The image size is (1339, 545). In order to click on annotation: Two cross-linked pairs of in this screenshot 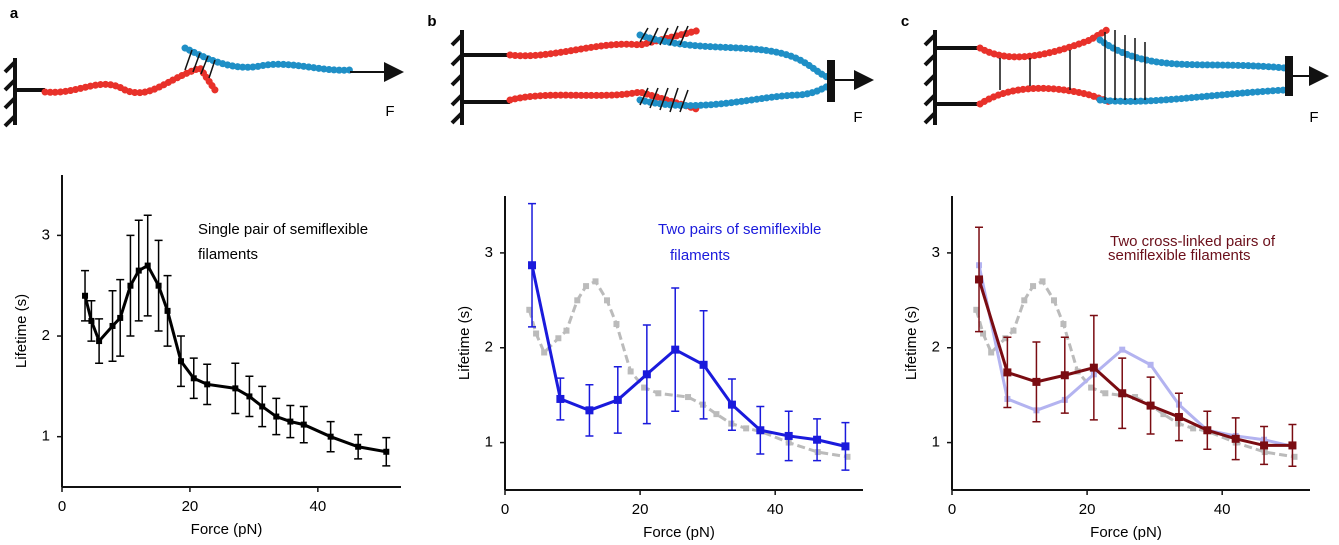, I will do `click(1193, 241)`.